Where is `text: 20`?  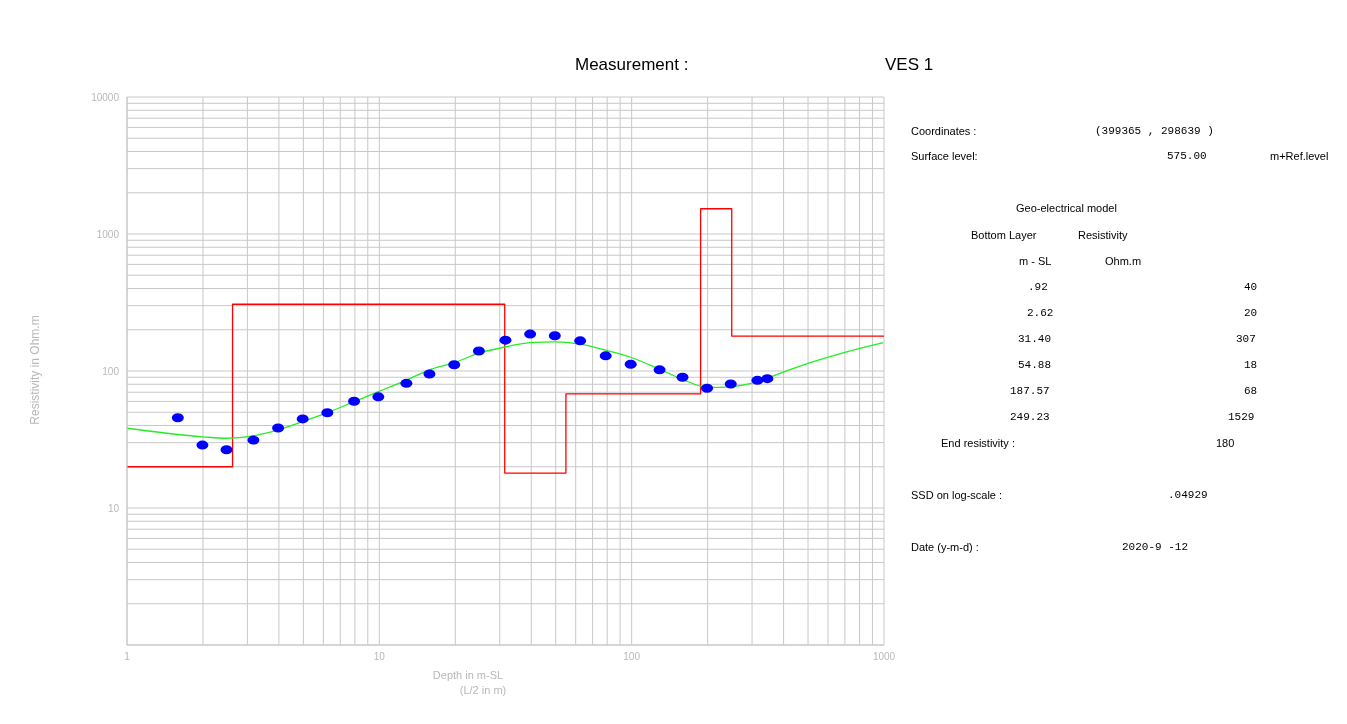 text: 20 is located at coordinates (1251, 313).